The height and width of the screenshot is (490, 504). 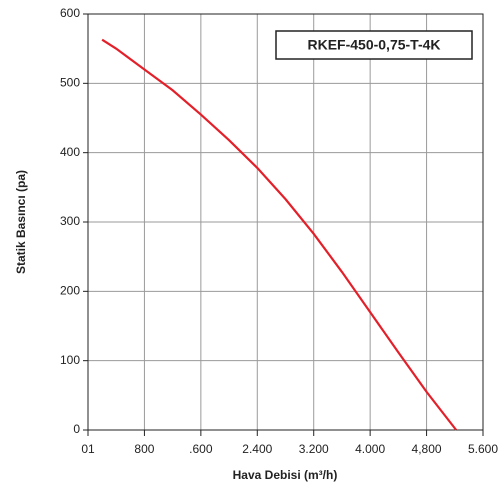 I want to click on x-tick-label: 4.000, so click(x=370, y=449).